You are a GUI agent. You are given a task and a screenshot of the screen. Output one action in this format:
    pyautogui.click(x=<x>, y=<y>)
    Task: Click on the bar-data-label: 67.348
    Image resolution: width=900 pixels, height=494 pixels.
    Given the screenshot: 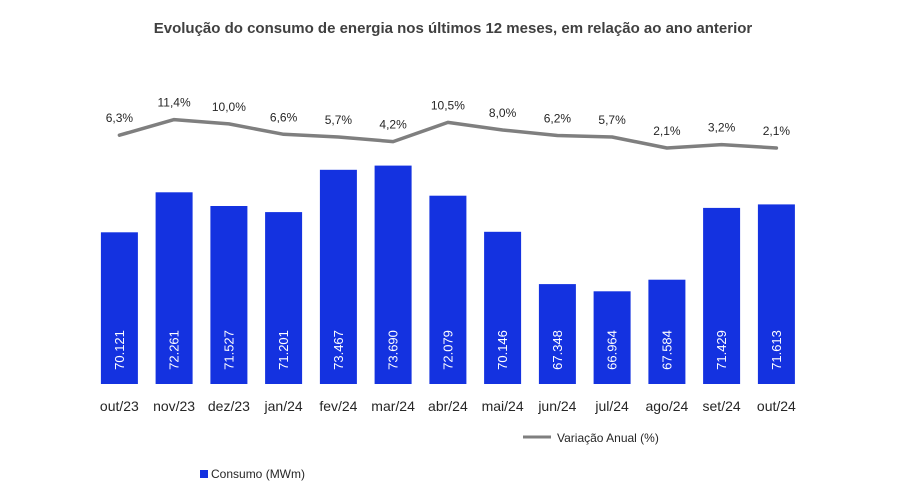 What is the action you would take?
    pyautogui.click(x=557, y=350)
    